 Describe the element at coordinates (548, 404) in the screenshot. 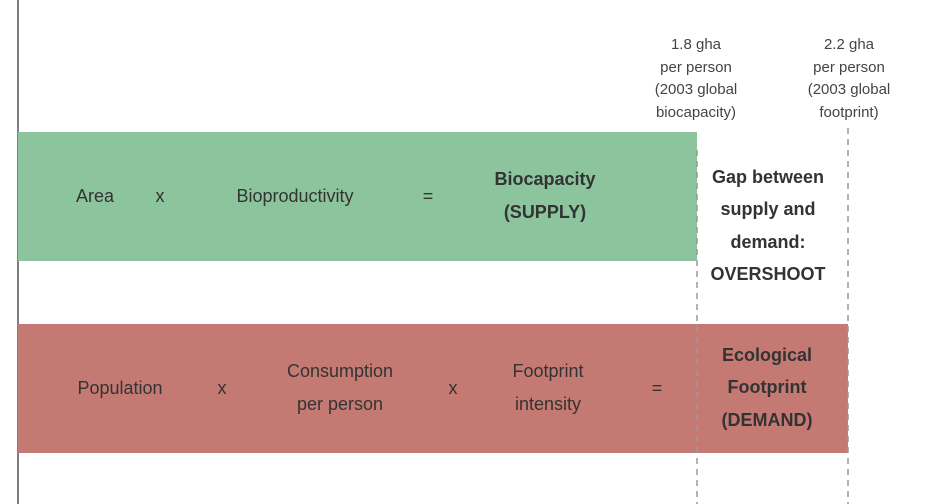

I see `term: intensity` at that location.